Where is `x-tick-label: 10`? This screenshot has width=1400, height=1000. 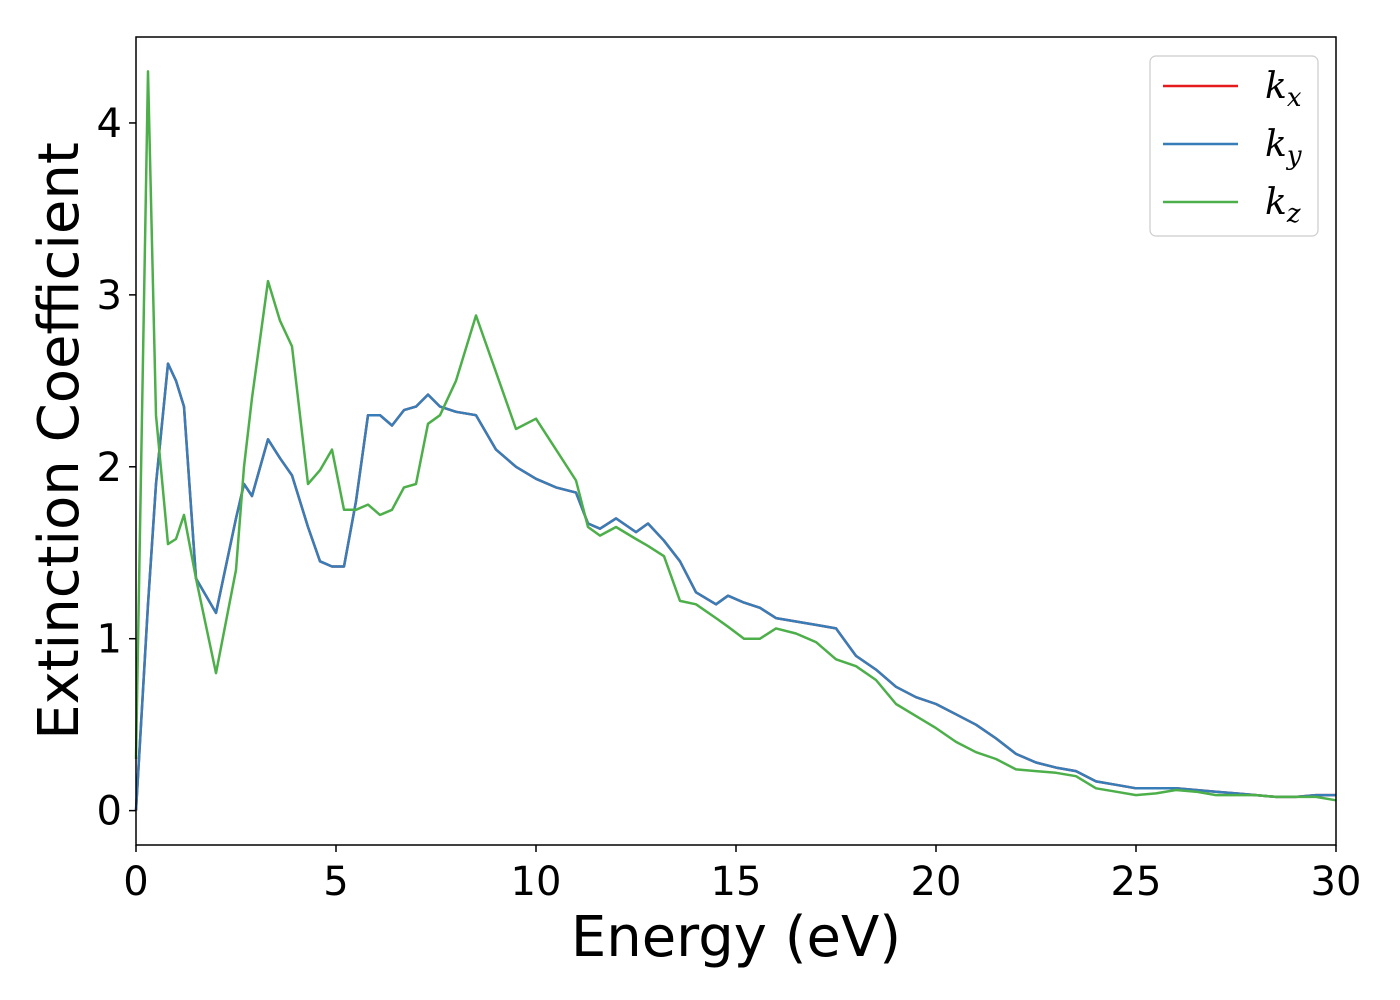
x-tick-label: 10 is located at coordinates (536, 882).